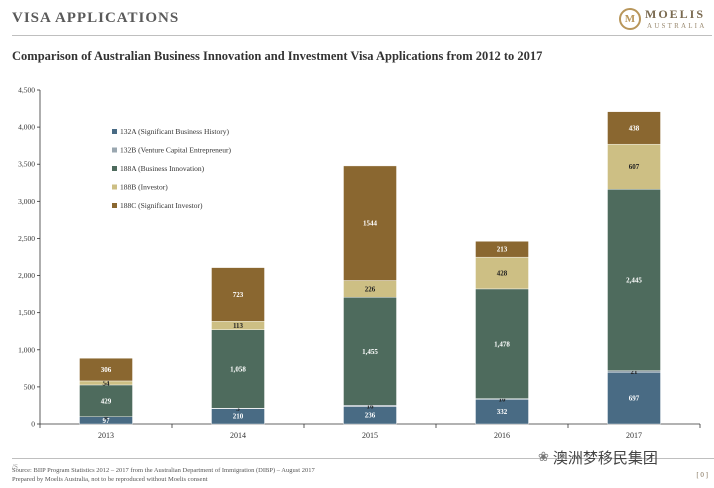 The image size is (714, 488). Describe the element at coordinates (502, 274) in the screenshot. I see `data-label-s188B-2016: 428` at that location.